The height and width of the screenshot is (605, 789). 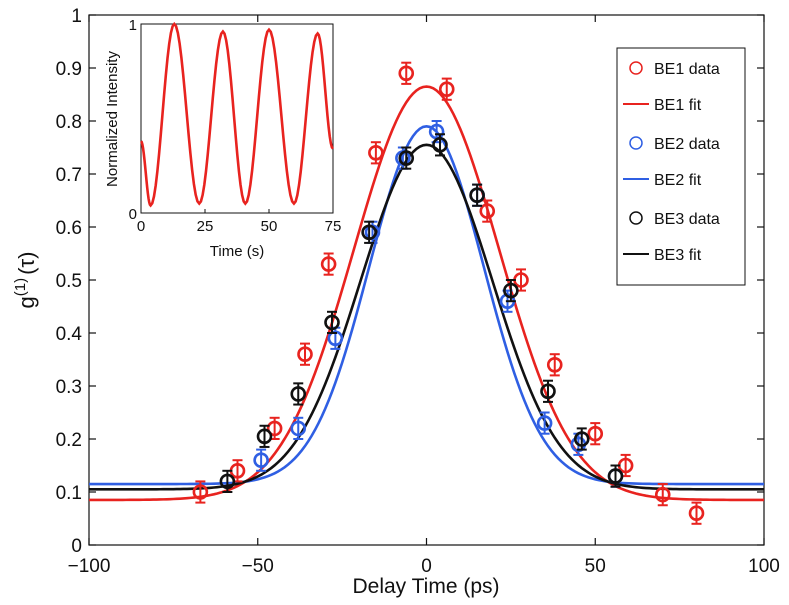 What do you see at coordinates (20, 287) in the screenshot?
I see `y-axis-label-superscript: (1)` at bounding box center [20, 287].